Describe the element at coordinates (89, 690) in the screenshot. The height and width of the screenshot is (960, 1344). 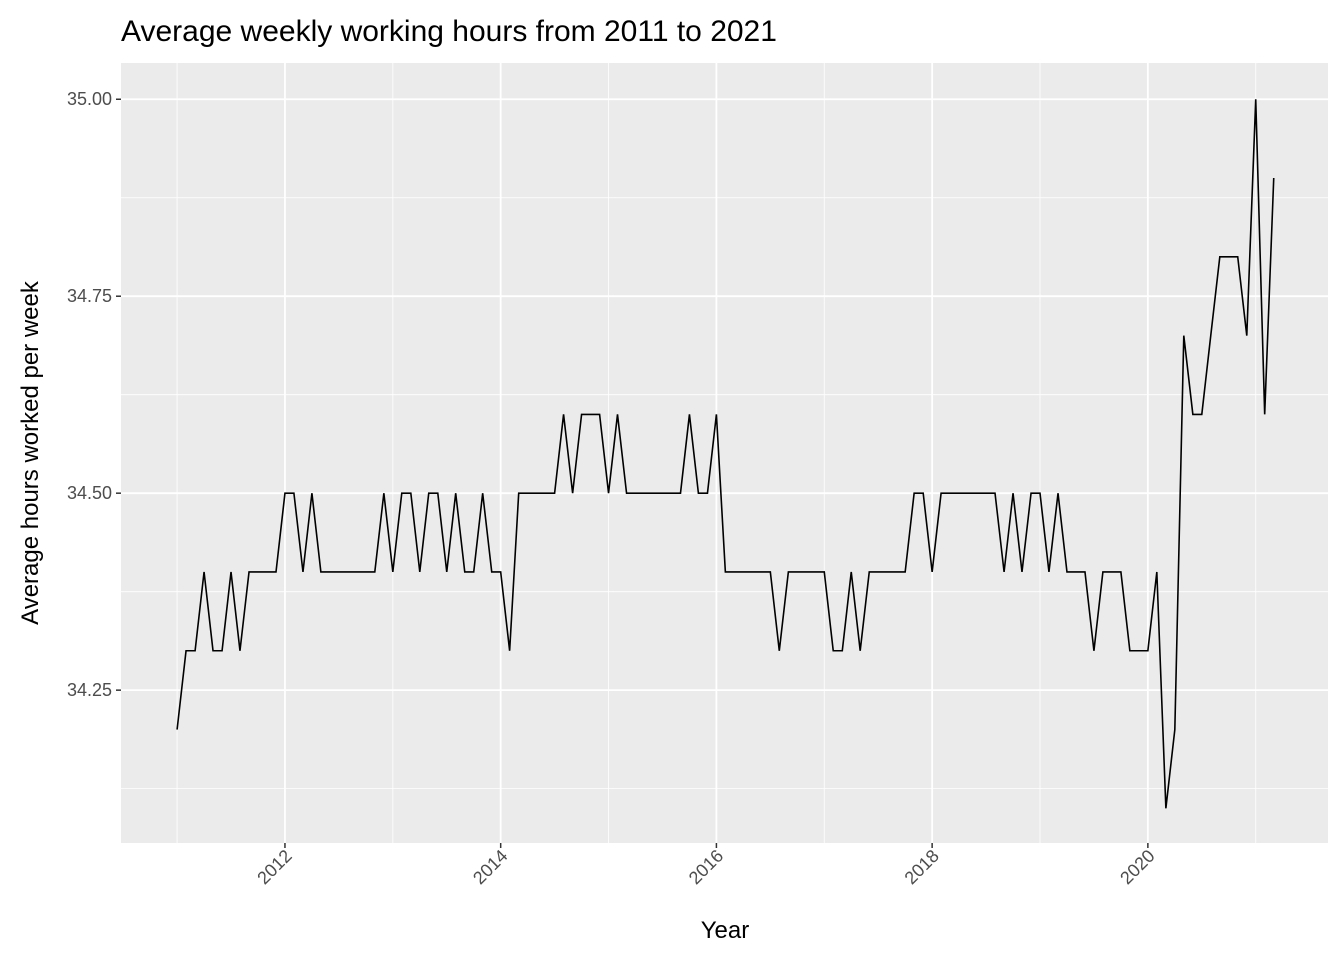
I see `y-tick-label: 34.25` at that location.